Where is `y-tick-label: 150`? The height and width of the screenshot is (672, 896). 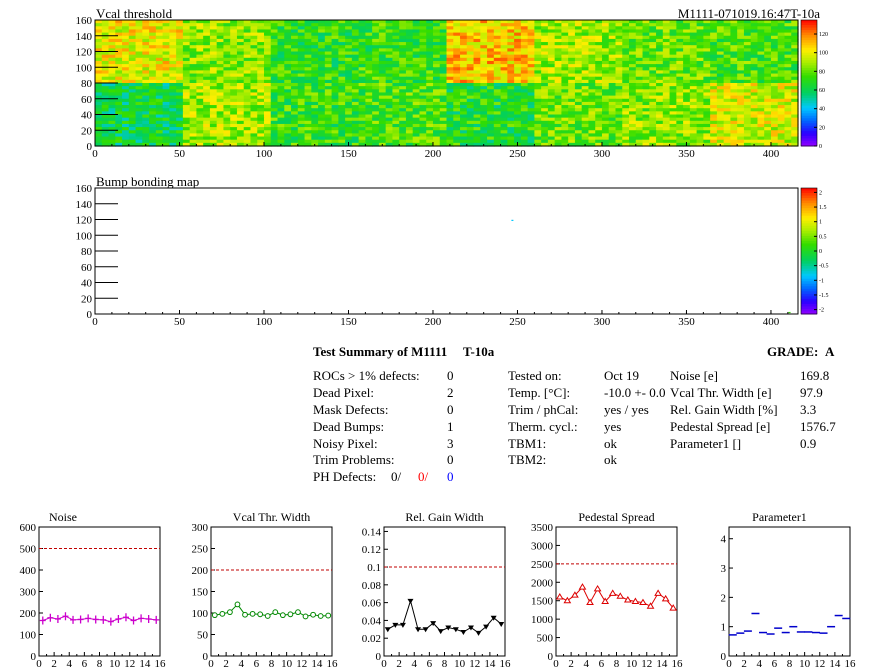 y-tick-label: 150 is located at coordinates (200, 593).